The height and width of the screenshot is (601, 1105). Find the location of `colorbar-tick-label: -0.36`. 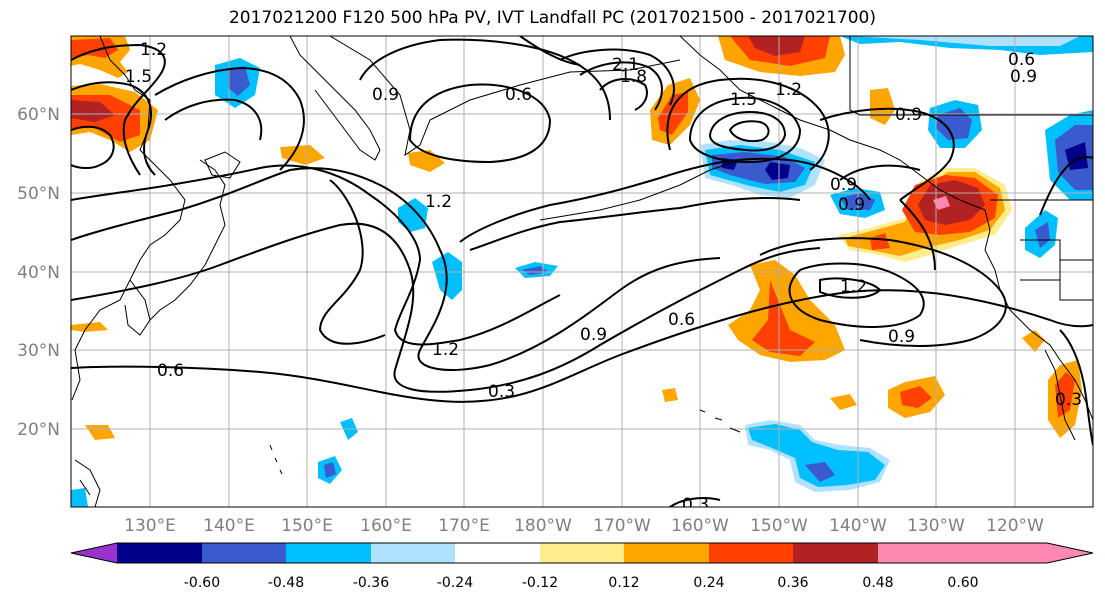

colorbar-tick-label: -0.36 is located at coordinates (371, 583).